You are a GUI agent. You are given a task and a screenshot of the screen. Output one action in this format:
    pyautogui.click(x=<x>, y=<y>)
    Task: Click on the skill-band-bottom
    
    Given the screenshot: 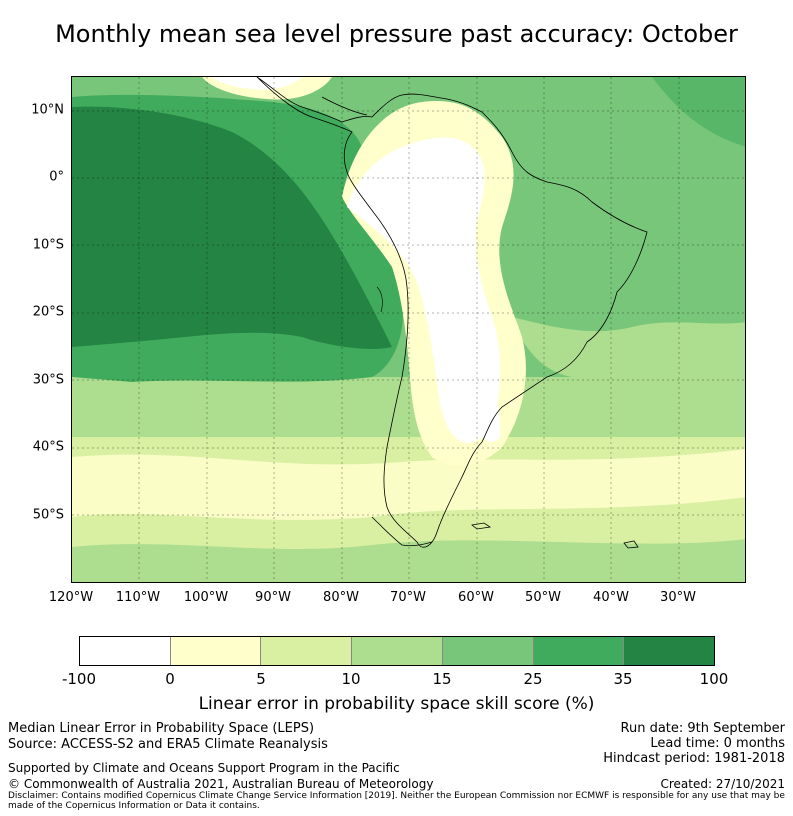 What is the action you would take?
    pyautogui.click(x=408, y=560)
    